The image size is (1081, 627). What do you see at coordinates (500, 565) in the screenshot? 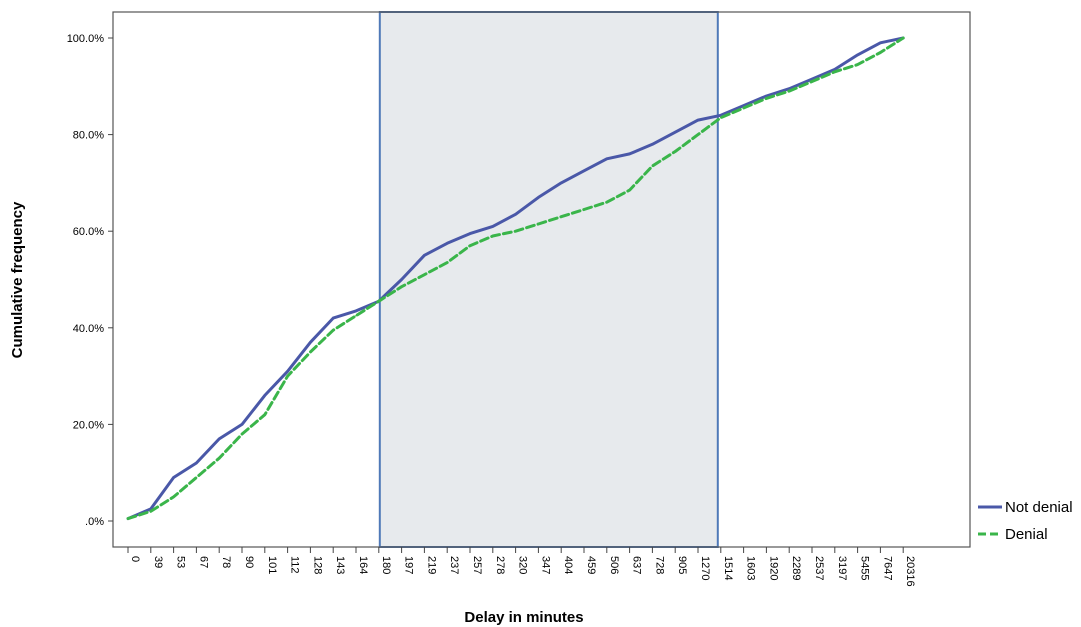
I see `x-tick-label: 278` at bounding box center [500, 565].